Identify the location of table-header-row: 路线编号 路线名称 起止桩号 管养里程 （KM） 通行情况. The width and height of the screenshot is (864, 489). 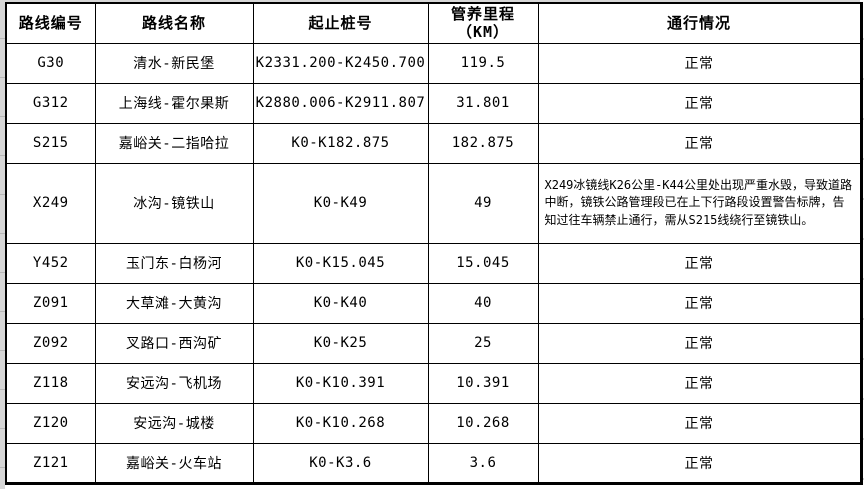
(433, 23).